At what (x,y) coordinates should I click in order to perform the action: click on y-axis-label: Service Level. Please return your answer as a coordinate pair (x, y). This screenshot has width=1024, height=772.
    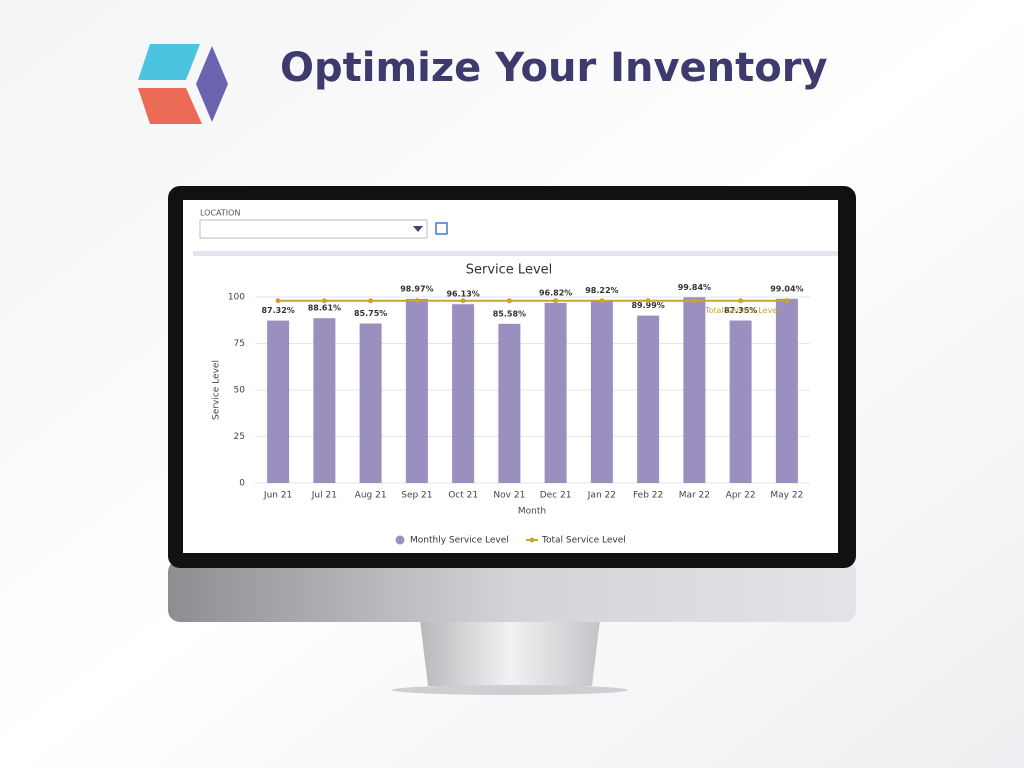
    Looking at the image, I should click on (217, 390).